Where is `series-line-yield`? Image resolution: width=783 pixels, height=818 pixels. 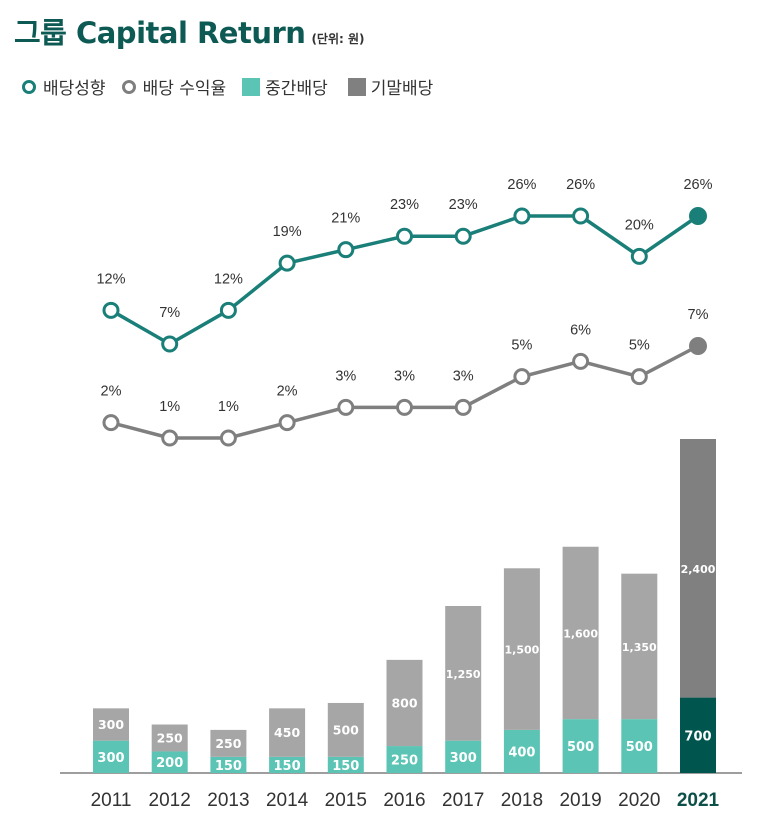
series-line-yield is located at coordinates (404, 392).